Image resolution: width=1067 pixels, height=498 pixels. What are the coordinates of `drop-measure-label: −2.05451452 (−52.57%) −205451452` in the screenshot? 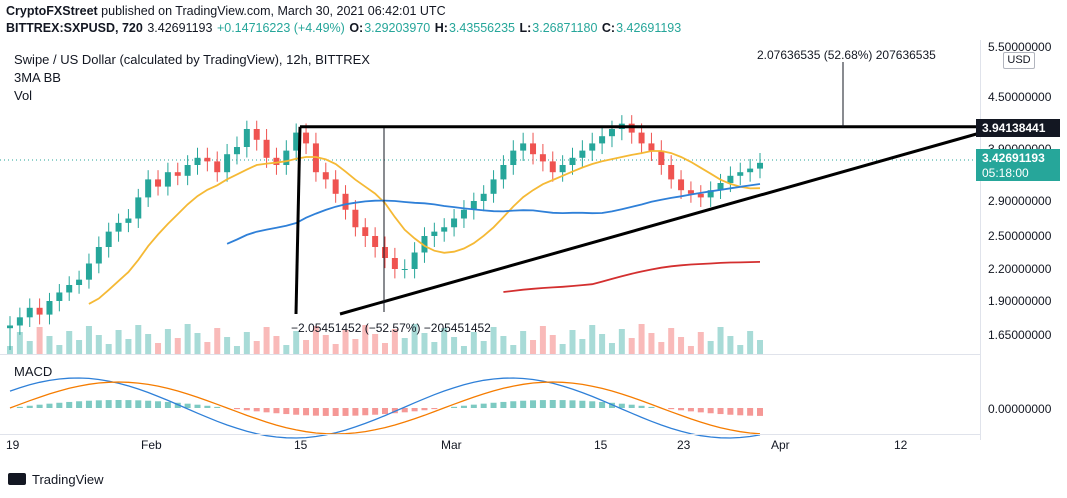 It's located at (391, 328).